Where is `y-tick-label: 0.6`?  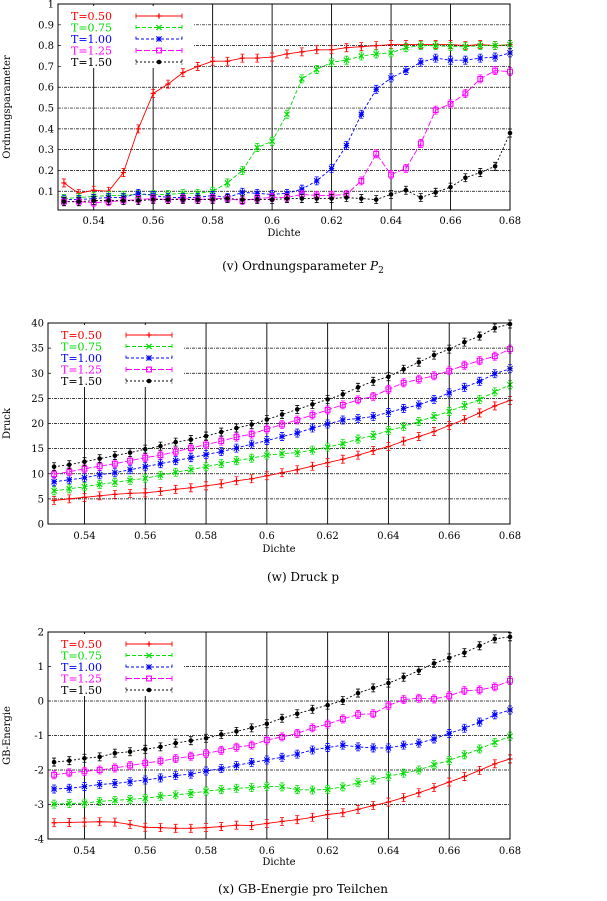
y-tick-label: 0.6 is located at coordinates (46, 88).